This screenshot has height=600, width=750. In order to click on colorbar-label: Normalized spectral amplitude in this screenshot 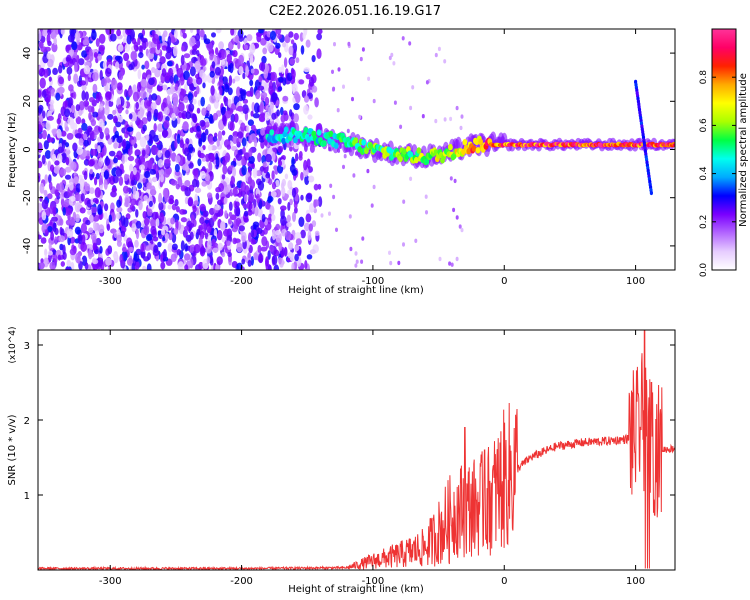, I will do `click(743, 150)`.